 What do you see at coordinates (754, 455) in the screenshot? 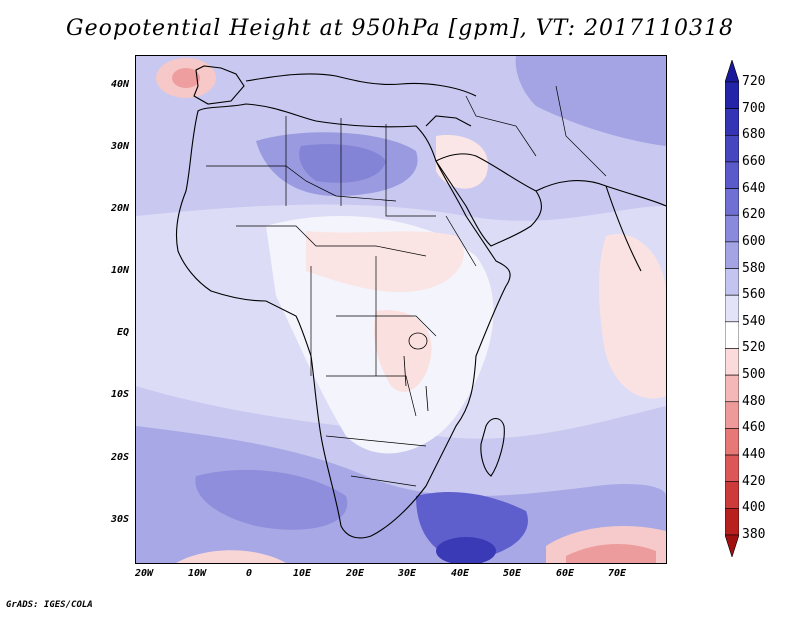
I see `colorbar-label: 440` at bounding box center [754, 455].